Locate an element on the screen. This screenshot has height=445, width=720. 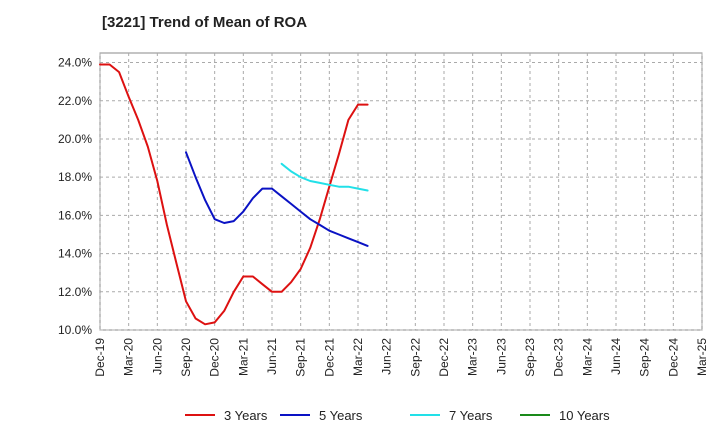
x-tick-label: Jun-23 is located at coordinates (501, 356).